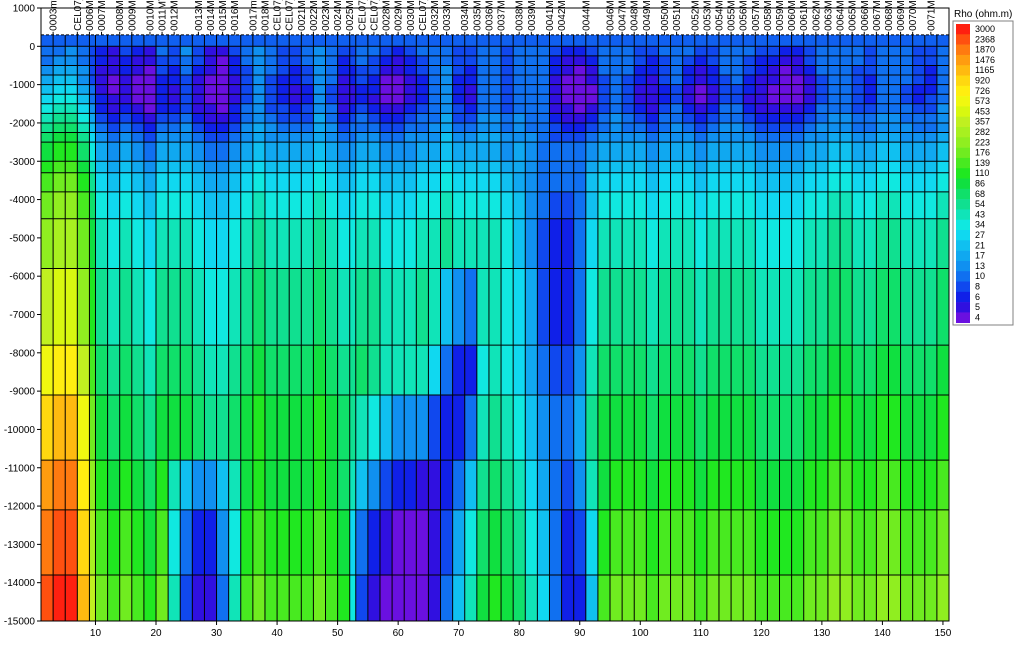  Describe the element at coordinates (22, 238) in the screenshot. I see `y-tick-label: -5000` at that location.